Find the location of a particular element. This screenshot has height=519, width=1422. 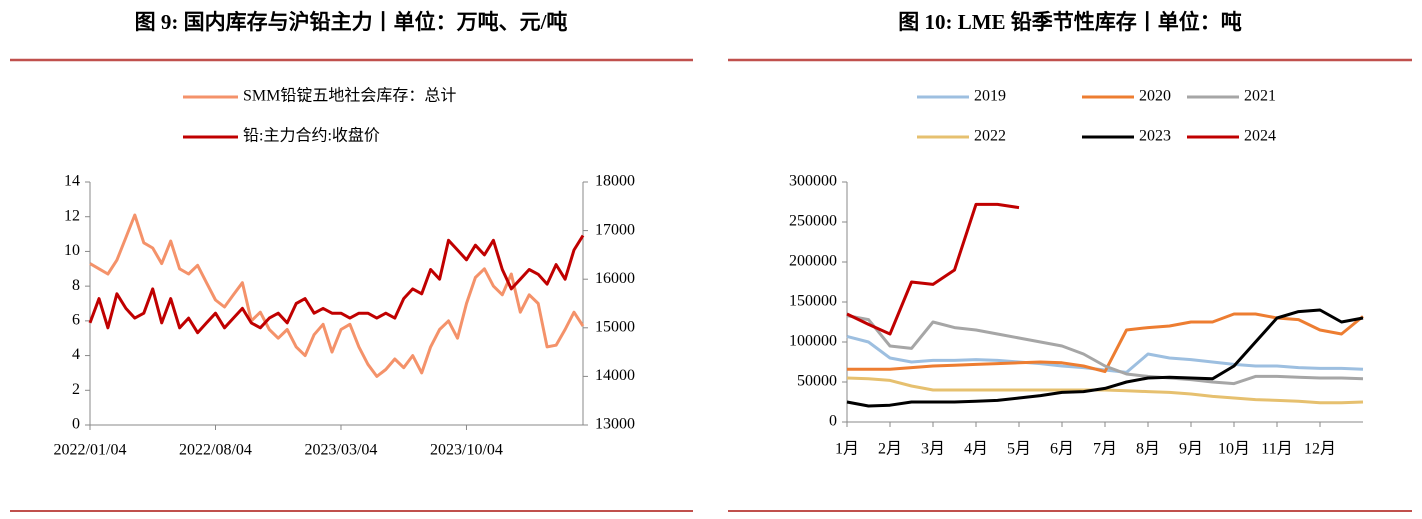

y2-tick-label: 14000 is located at coordinates (615, 375).